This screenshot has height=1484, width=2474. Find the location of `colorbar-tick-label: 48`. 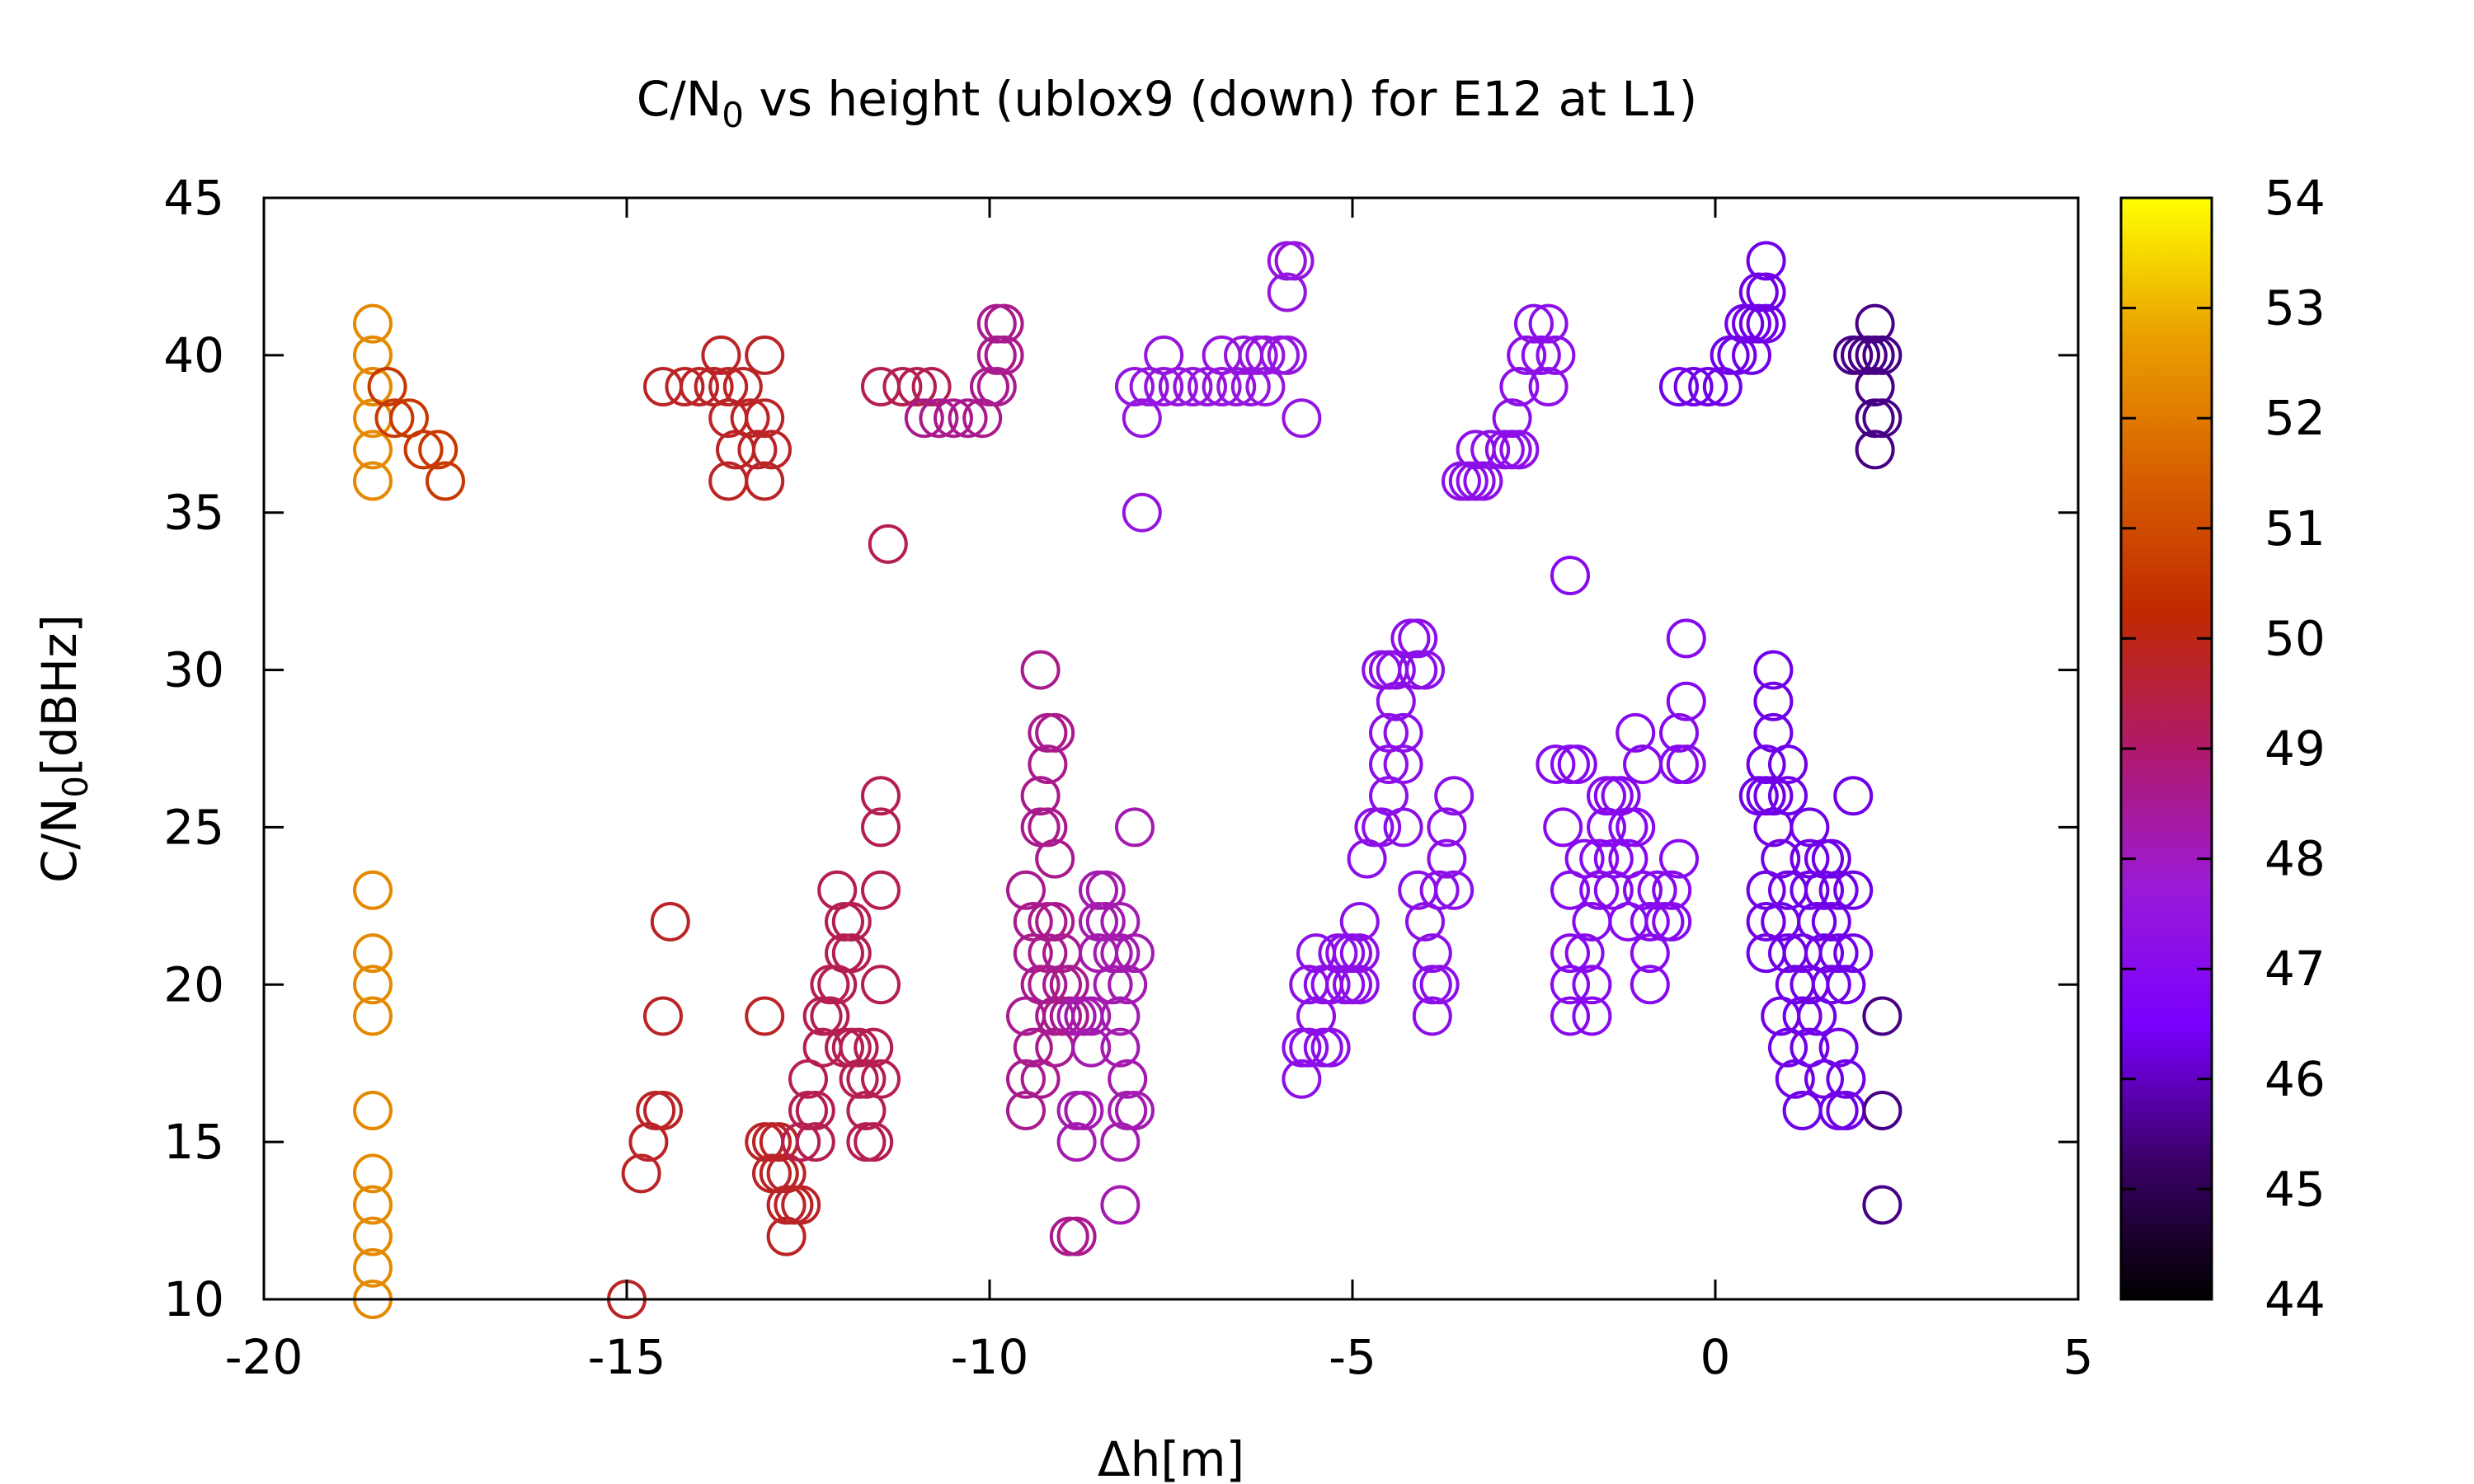

colorbar-tick-label: 48 is located at coordinates (2295, 859).